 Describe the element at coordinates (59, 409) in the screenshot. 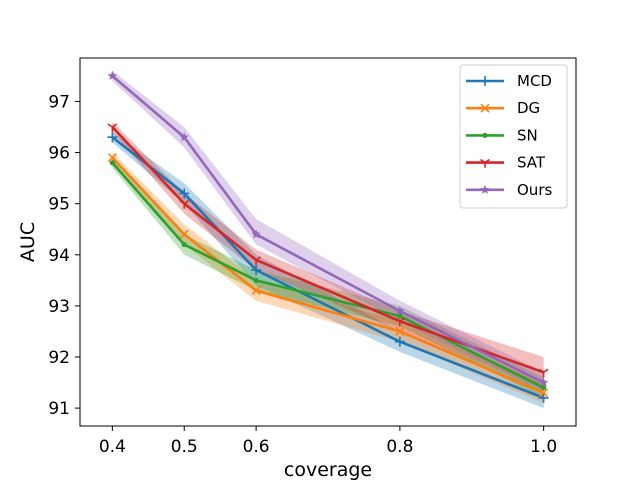

I see `y-tick-label-91: 91` at that location.